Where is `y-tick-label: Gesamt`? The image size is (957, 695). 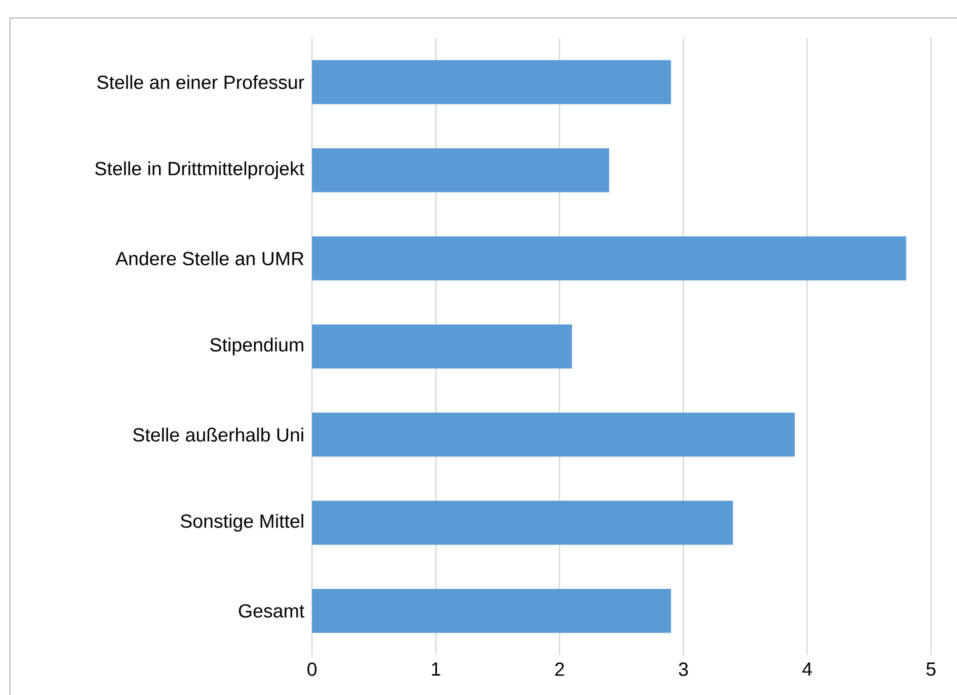
y-tick-label: Gesamt is located at coordinates (271, 611).